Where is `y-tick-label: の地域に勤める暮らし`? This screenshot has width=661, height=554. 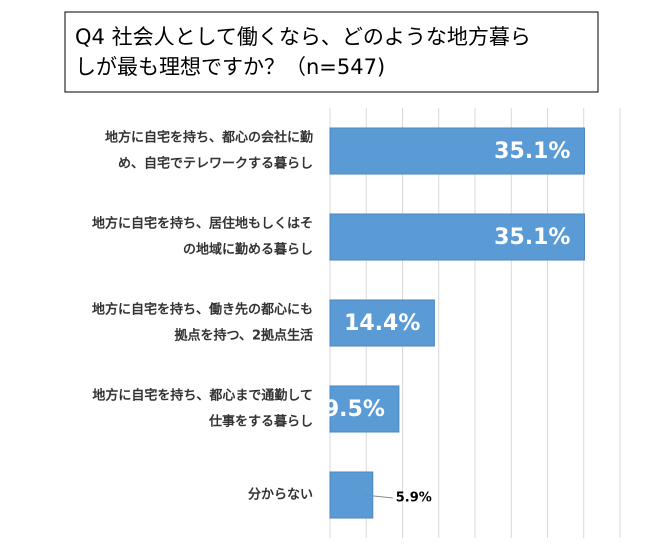 y-tick-label: の地域に勤める暮らし is located at coordinates (248, 250).